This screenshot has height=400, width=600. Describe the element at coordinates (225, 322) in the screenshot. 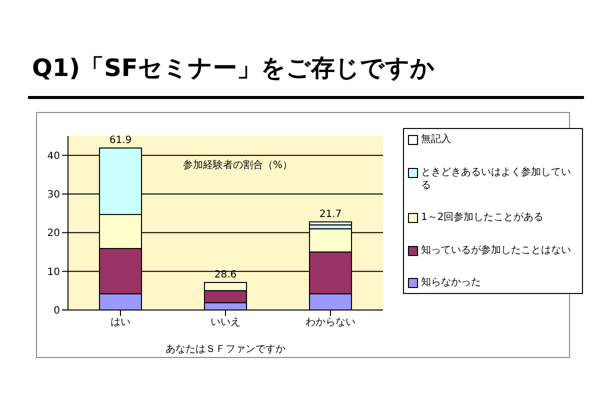

I see `x-tick-label: いいえ` at that location.